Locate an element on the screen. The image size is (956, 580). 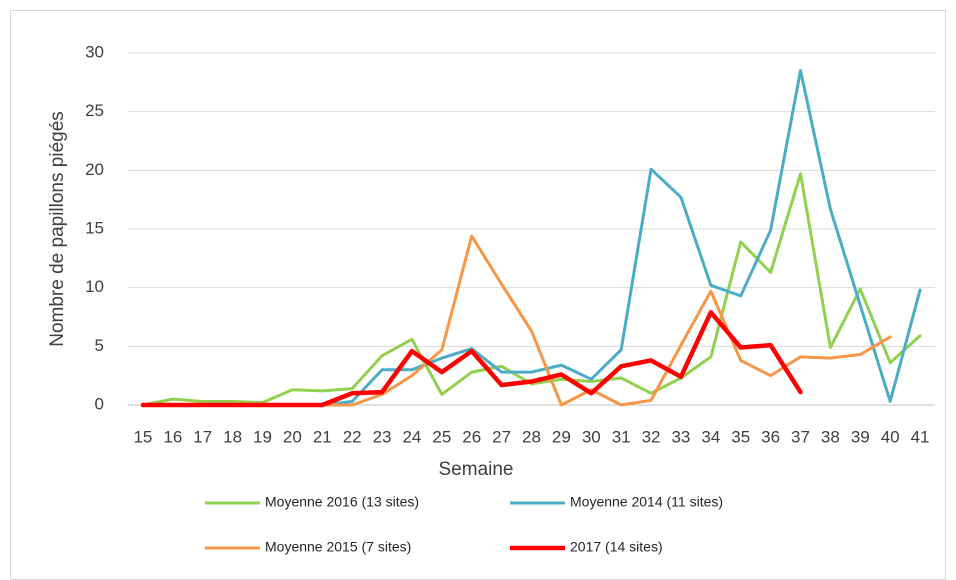
legend-label: Moyenne 2015 (7 sites) is located at coordinates (338, 547).